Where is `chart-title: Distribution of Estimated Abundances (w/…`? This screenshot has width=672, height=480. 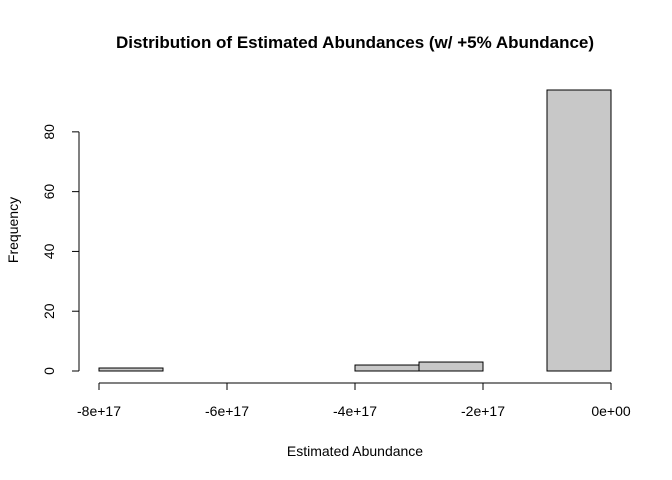
chart-title: Distribution of Estimated Abundances (w/… is located at coordinates (355, 42).